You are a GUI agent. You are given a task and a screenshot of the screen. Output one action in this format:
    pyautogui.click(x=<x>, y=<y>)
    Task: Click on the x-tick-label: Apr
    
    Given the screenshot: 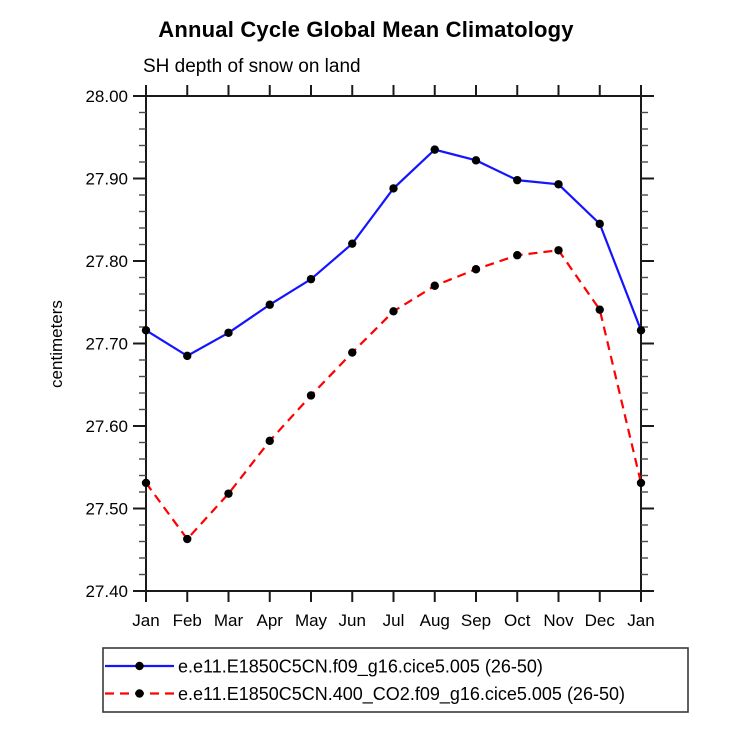 What is the action you would take?
    pyautogui.click(x=270, y=620)
    